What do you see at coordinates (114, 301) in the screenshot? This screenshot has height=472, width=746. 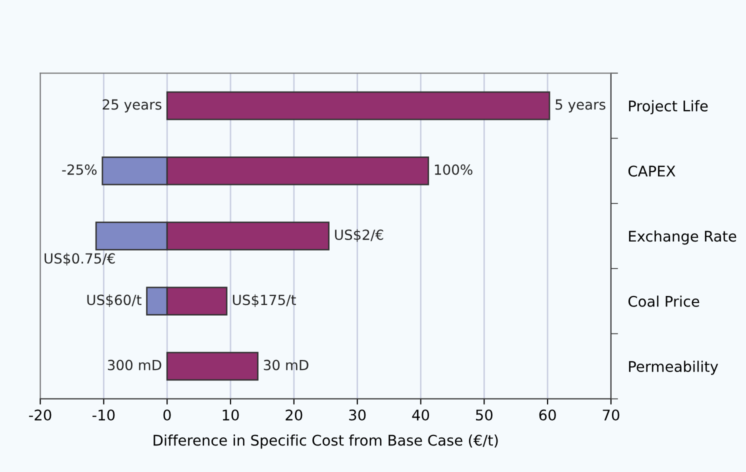 I see `annotation: US$60/t` at bounding box center [114, 301].